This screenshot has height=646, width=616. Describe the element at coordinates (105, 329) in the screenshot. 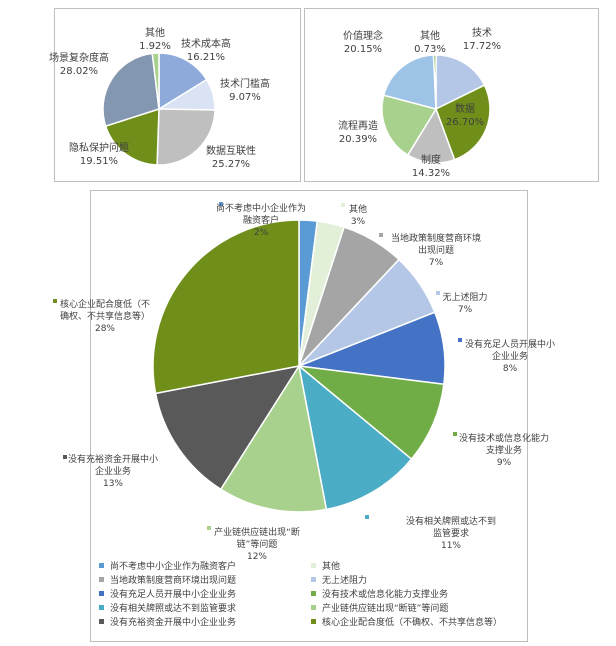

I see `slice-value-label: 28%` at that location.